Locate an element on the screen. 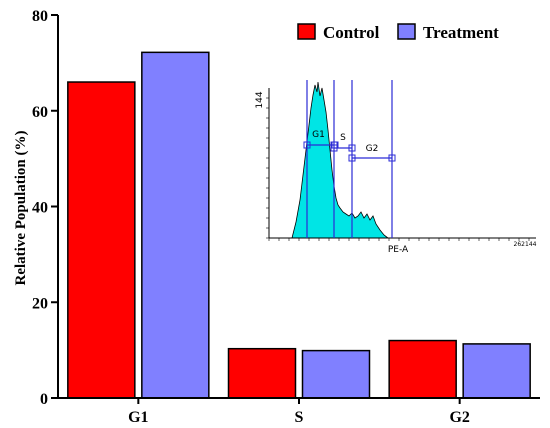 Image resolution: width=550 pixels, height=428 pixels. legend-swatch-control is located at coordinates (306, 31).